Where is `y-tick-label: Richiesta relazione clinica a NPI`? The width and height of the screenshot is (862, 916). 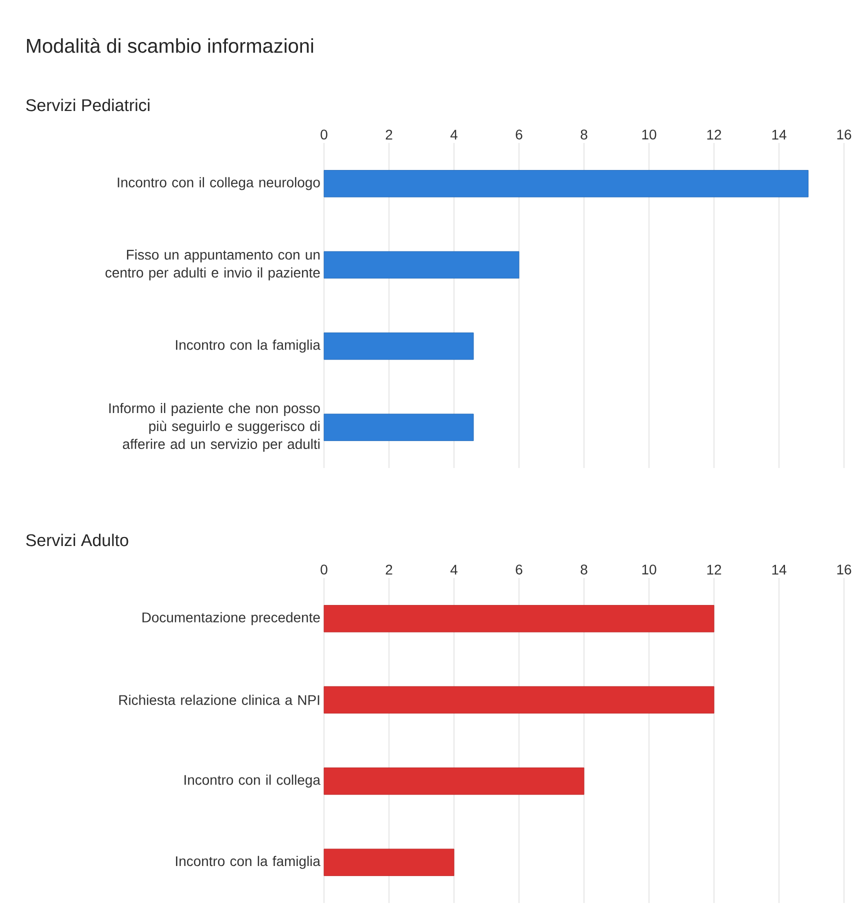 y-tick-label: Richiesta relazione clinica a NPI is located at coordinates (219, 700).